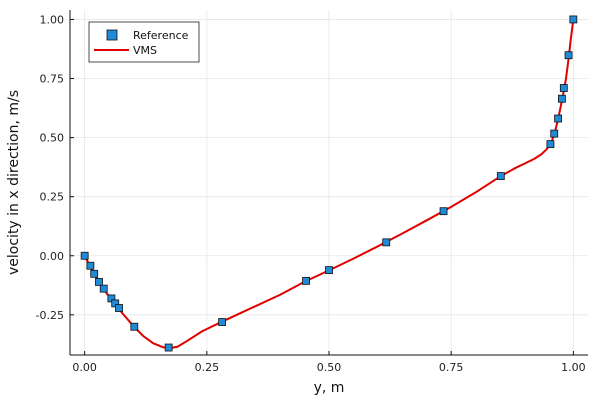  Describe the element at coordinates (112, 35) in the screenshot. I see `legend-marker-reference` at that location.